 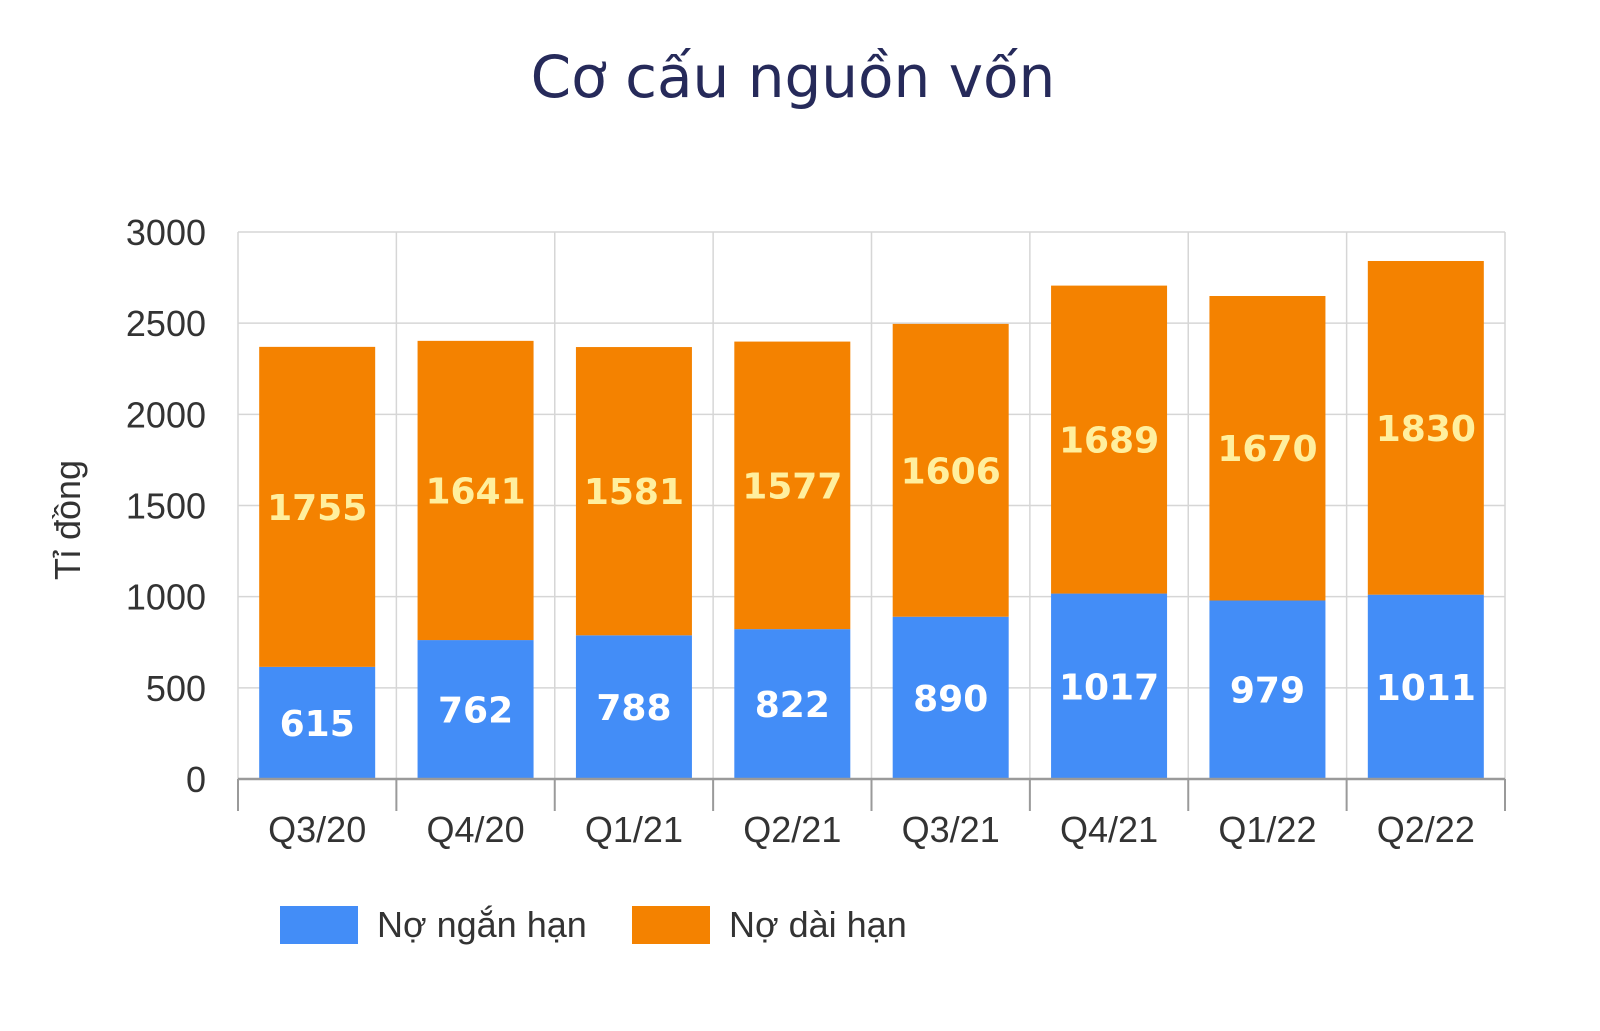 I want to click on x-tick-label: Q3/21, so click(x=951, y=829).